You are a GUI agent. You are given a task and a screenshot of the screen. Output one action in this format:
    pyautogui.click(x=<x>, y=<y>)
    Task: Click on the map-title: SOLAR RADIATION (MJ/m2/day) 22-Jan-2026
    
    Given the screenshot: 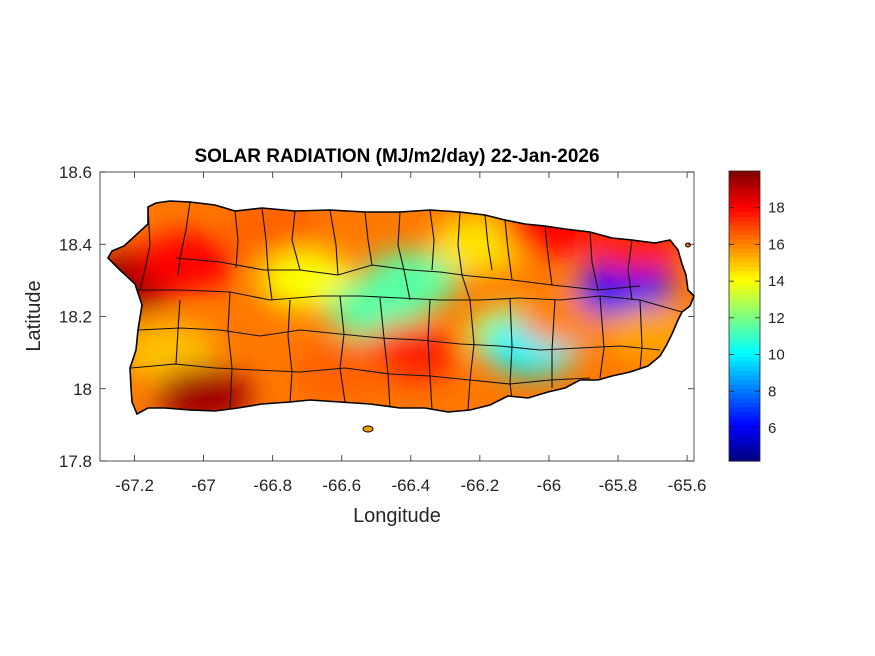 What is the action you would take?
    pyautogui.click(x=396, y=156)
    